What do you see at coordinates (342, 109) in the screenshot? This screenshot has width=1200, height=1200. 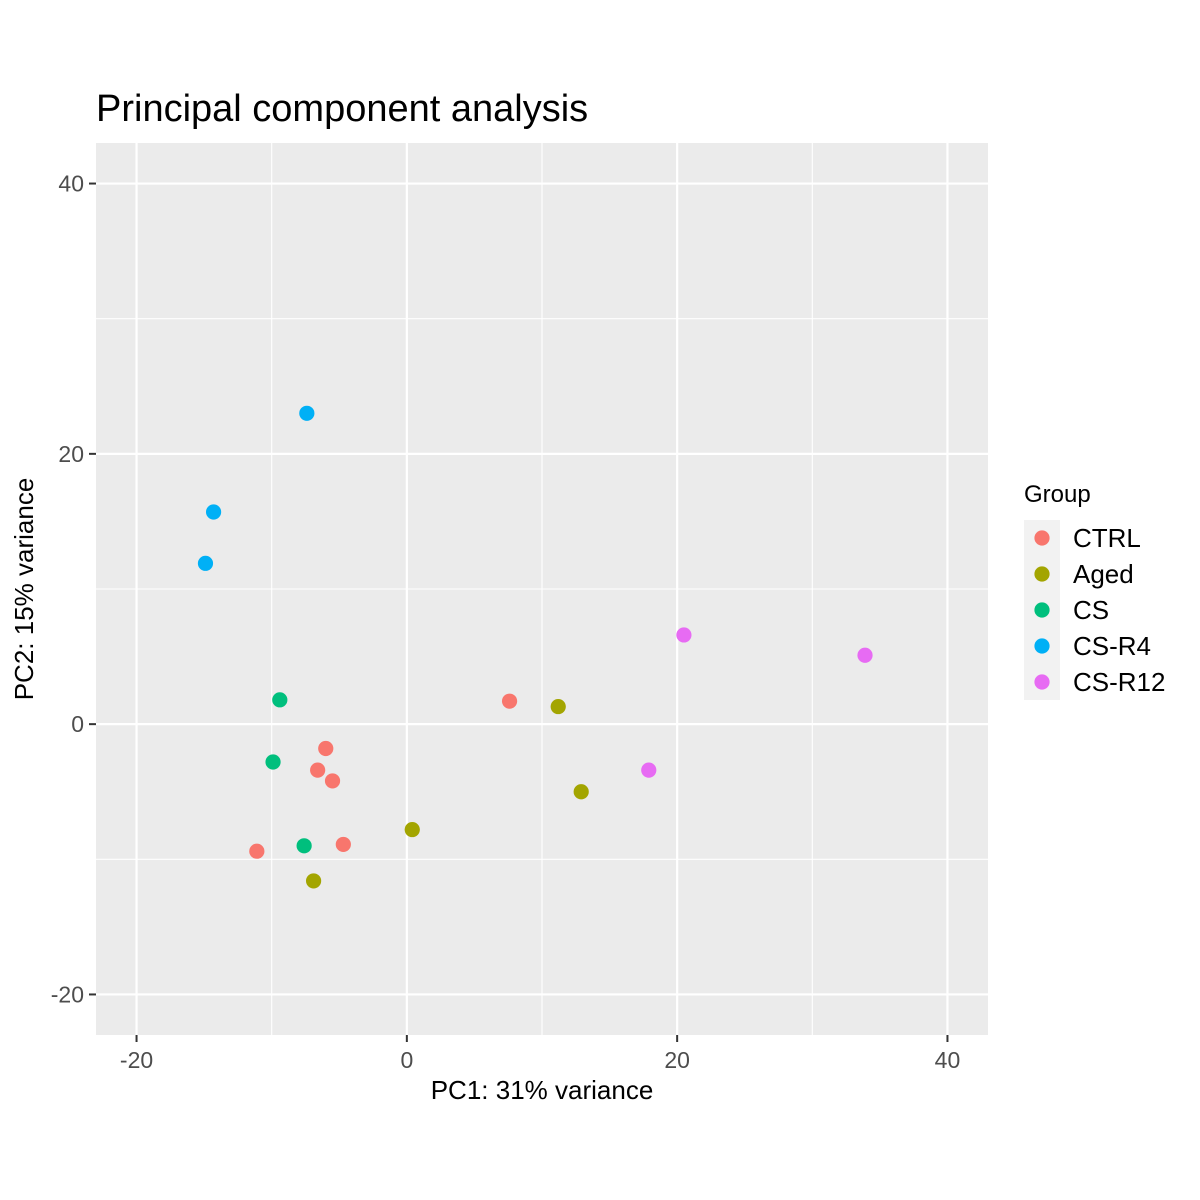 I see `chart-title: Principal component analysis` at bounding box center [342, 109].